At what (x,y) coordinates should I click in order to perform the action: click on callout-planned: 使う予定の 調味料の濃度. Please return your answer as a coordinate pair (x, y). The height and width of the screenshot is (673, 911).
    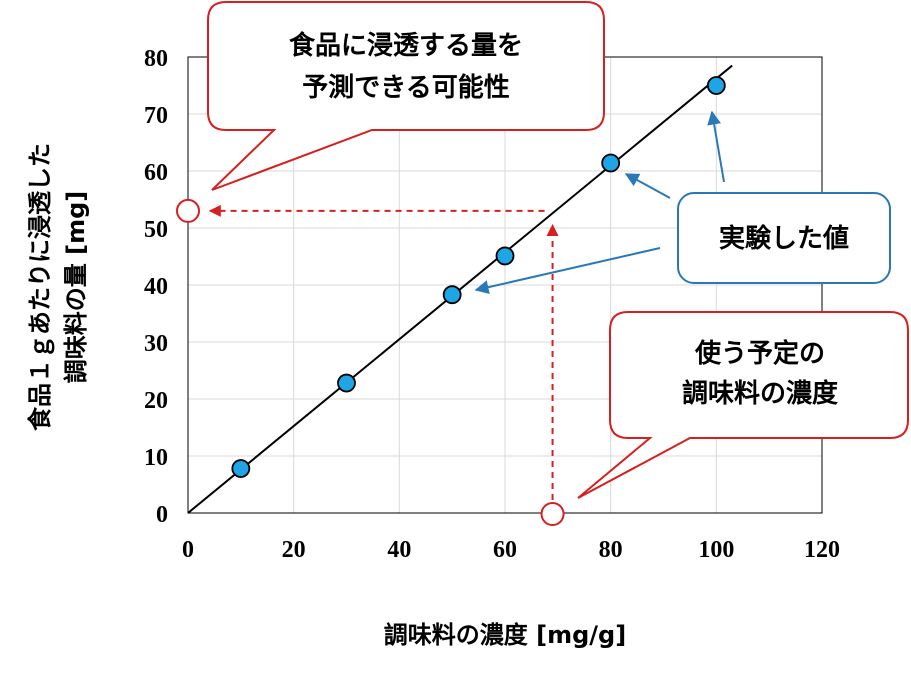
    Looking at the image, I should click on (743, 405).